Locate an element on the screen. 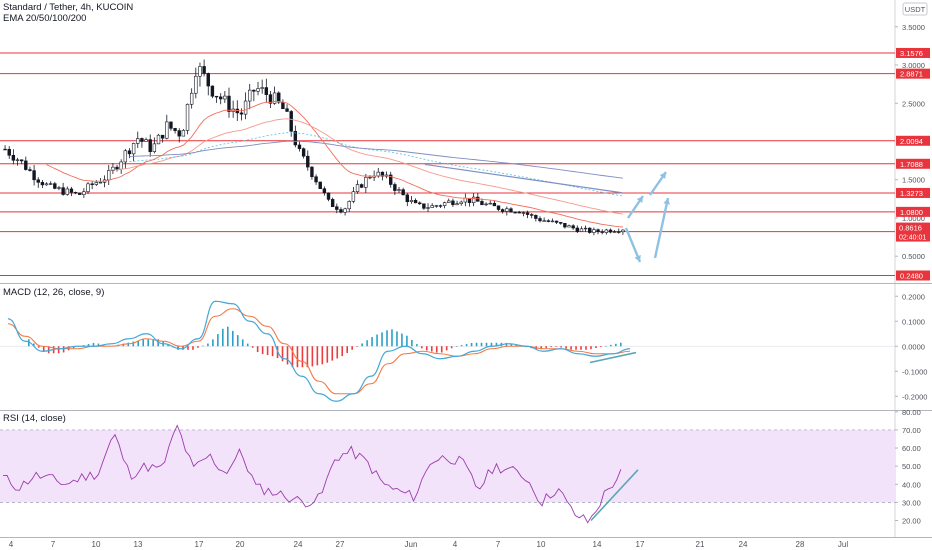  price-level-label: 1.0800 is located at coordinates (911, 212).